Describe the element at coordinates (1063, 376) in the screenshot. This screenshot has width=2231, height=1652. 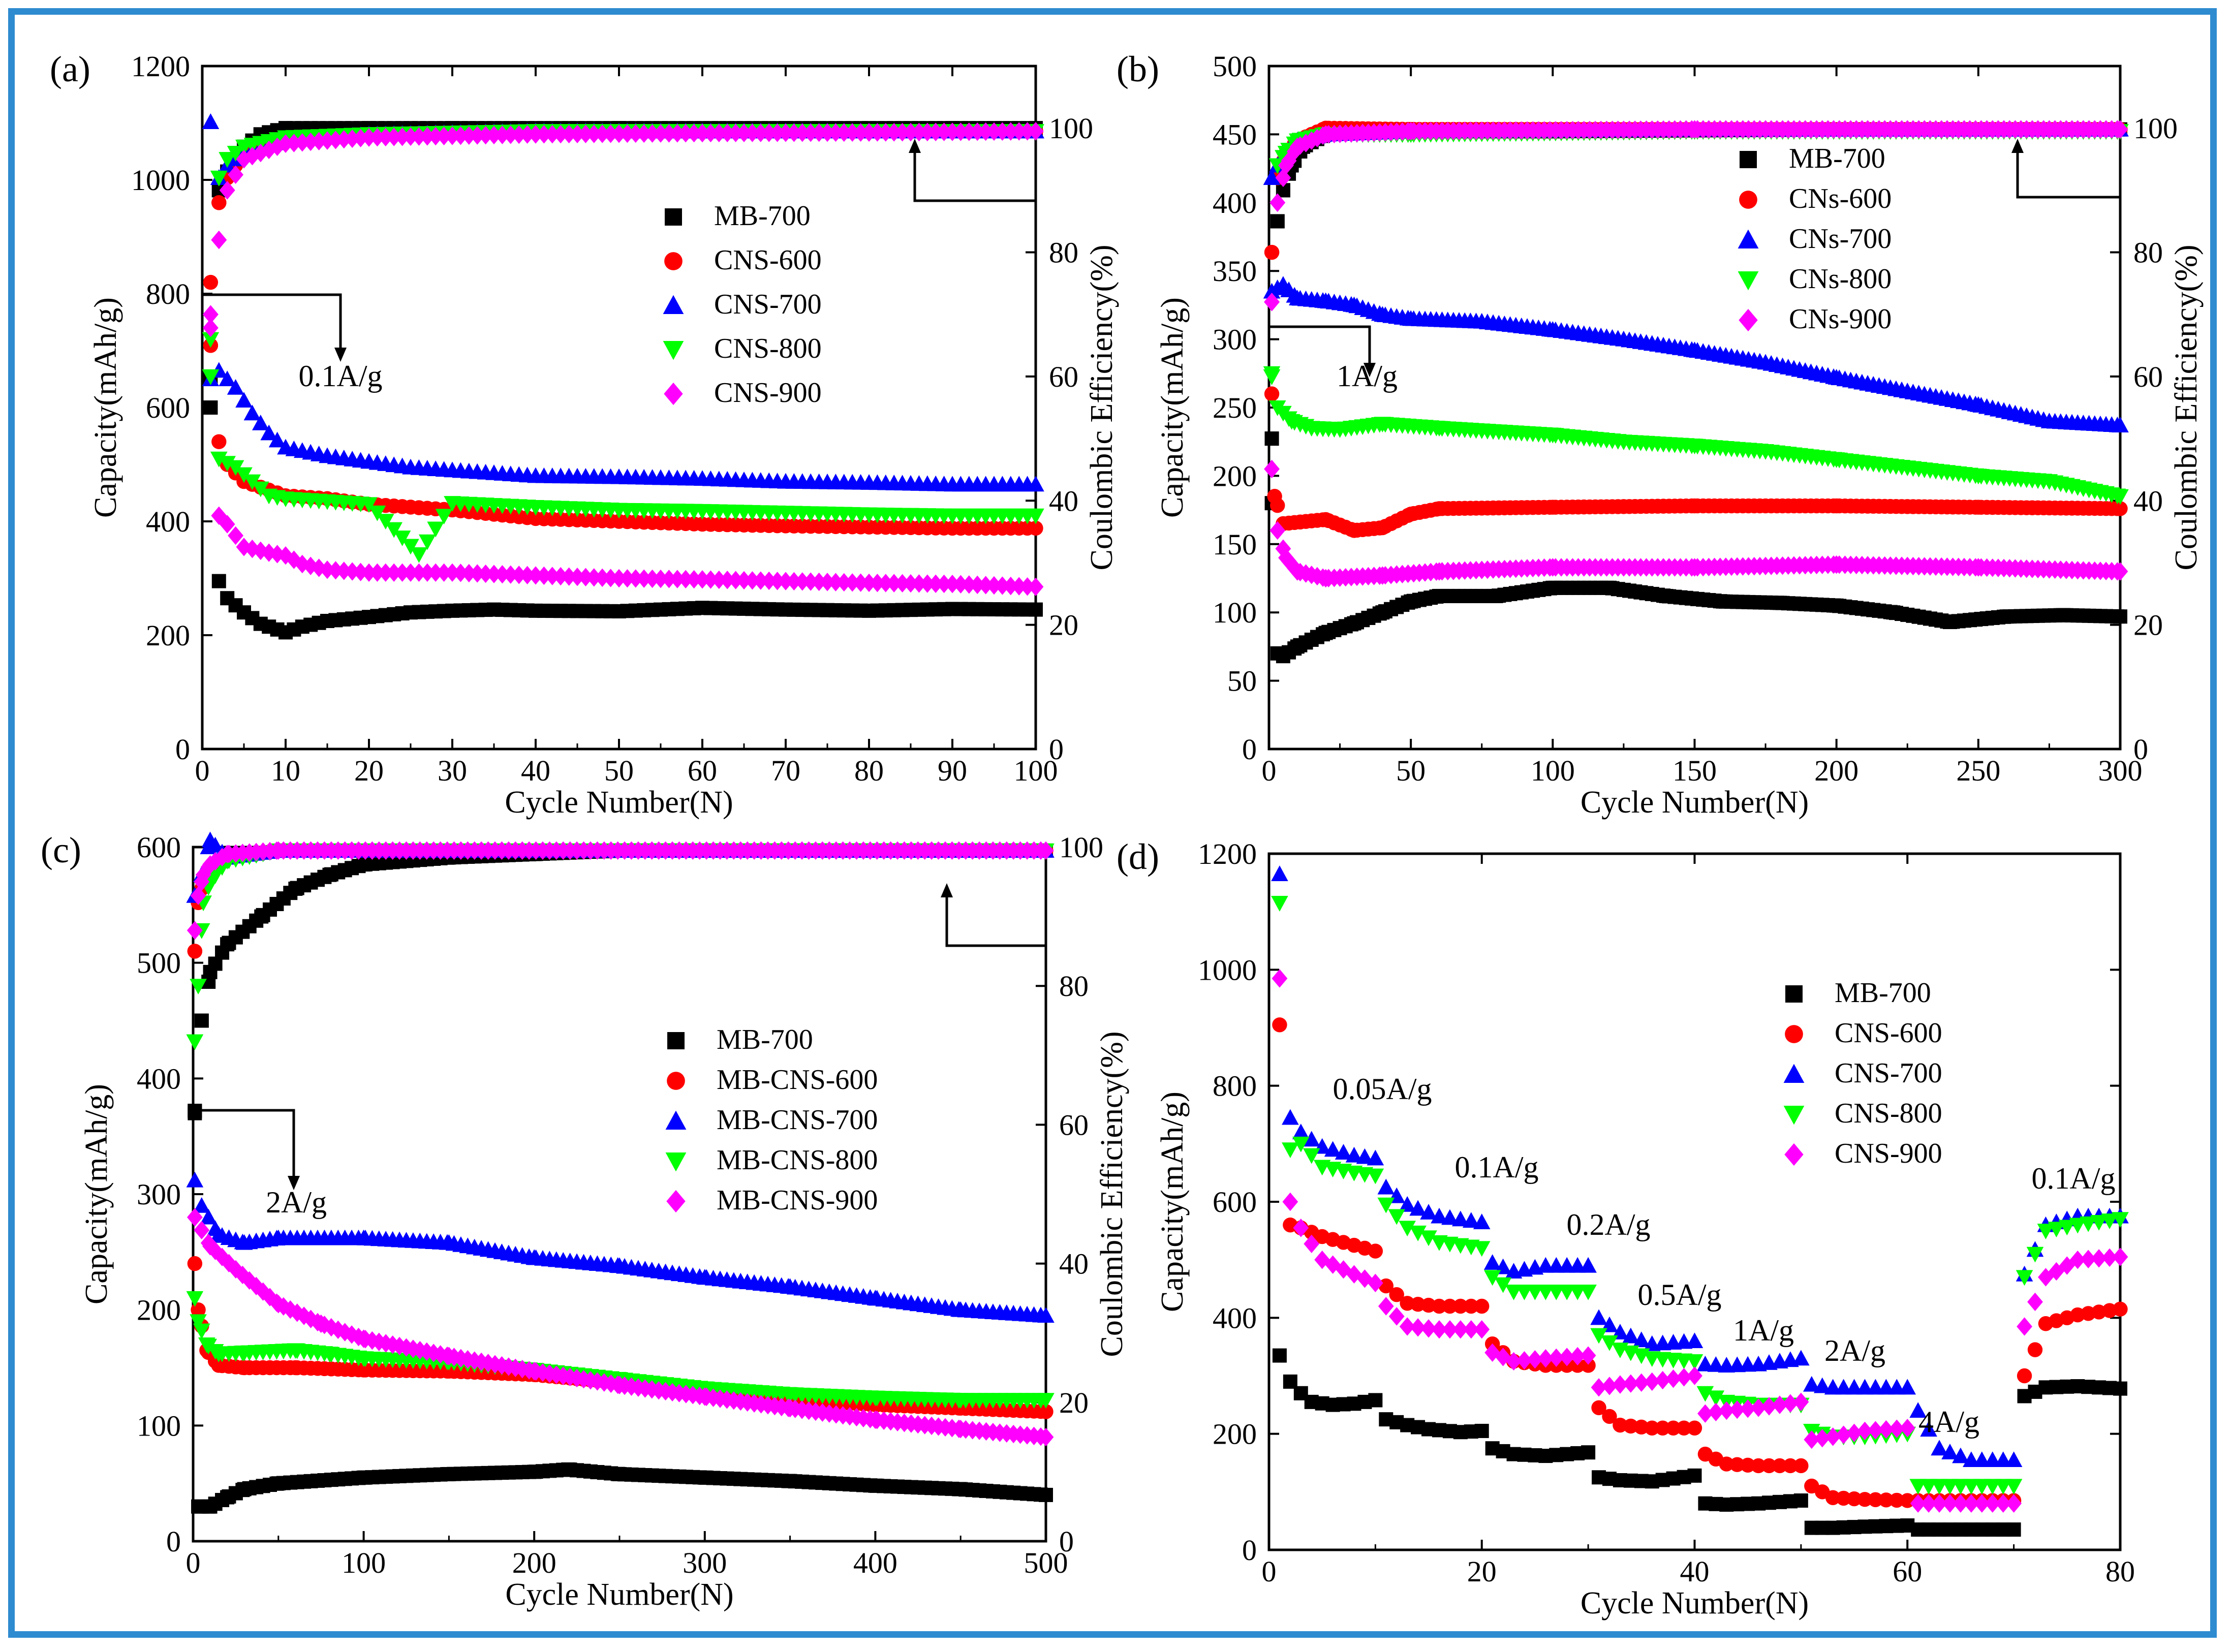
I see `y2-tick-label: 60` at that location.